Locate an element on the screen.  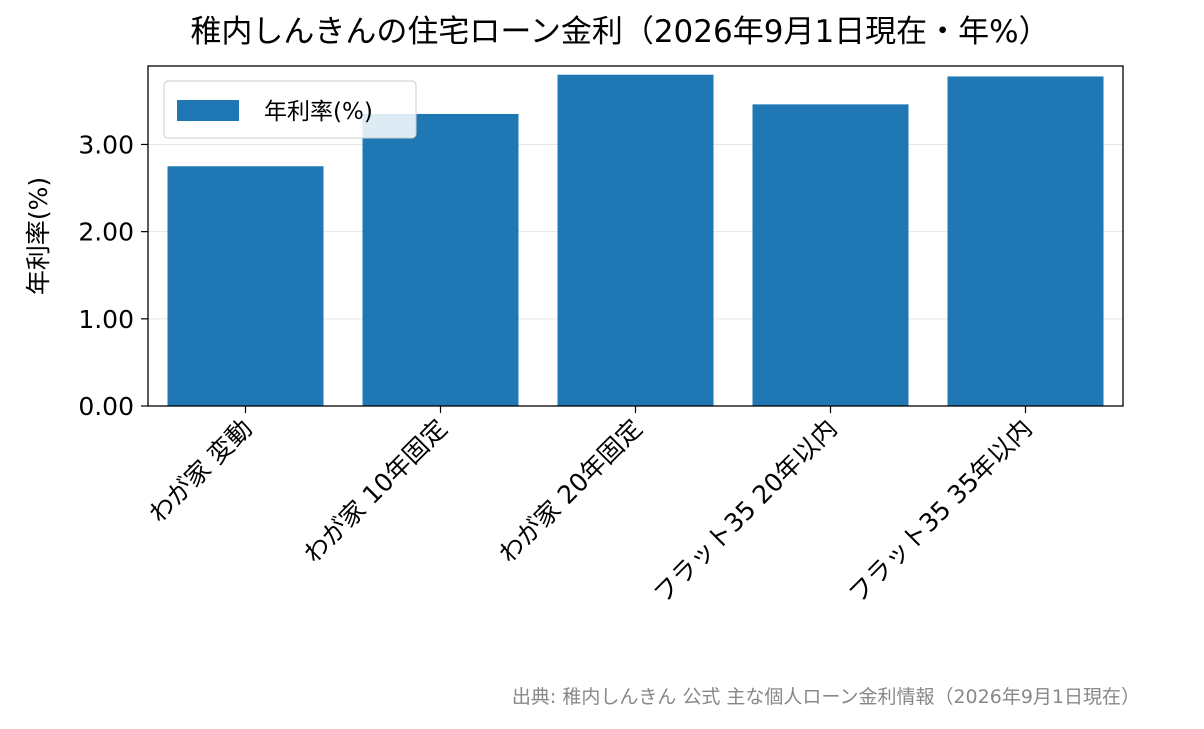
source-note: 出典: 稚内しんきん 公式 主な個人ローン金利情報（2026年9月1日現在） is located at coordinates (826, 697).